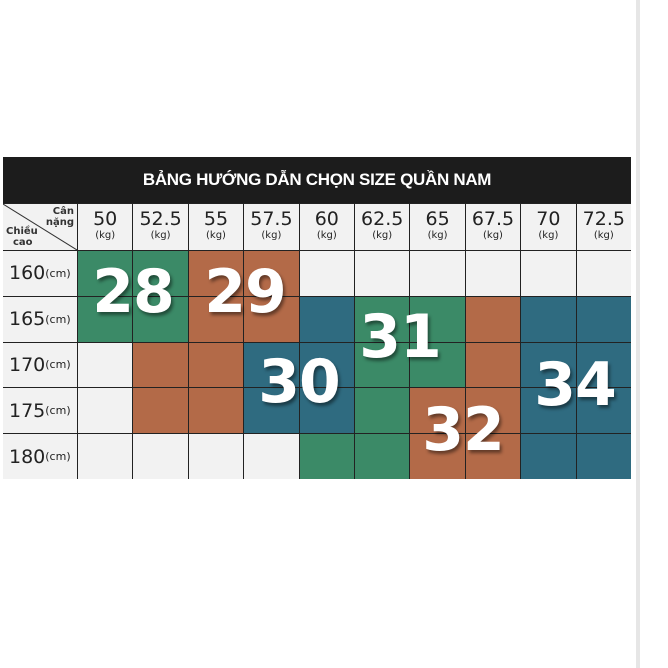 Image resolution: width=668 pixels, height=668 pixels. I want to click on weight-header: 65 (kg), so click(437, 227).